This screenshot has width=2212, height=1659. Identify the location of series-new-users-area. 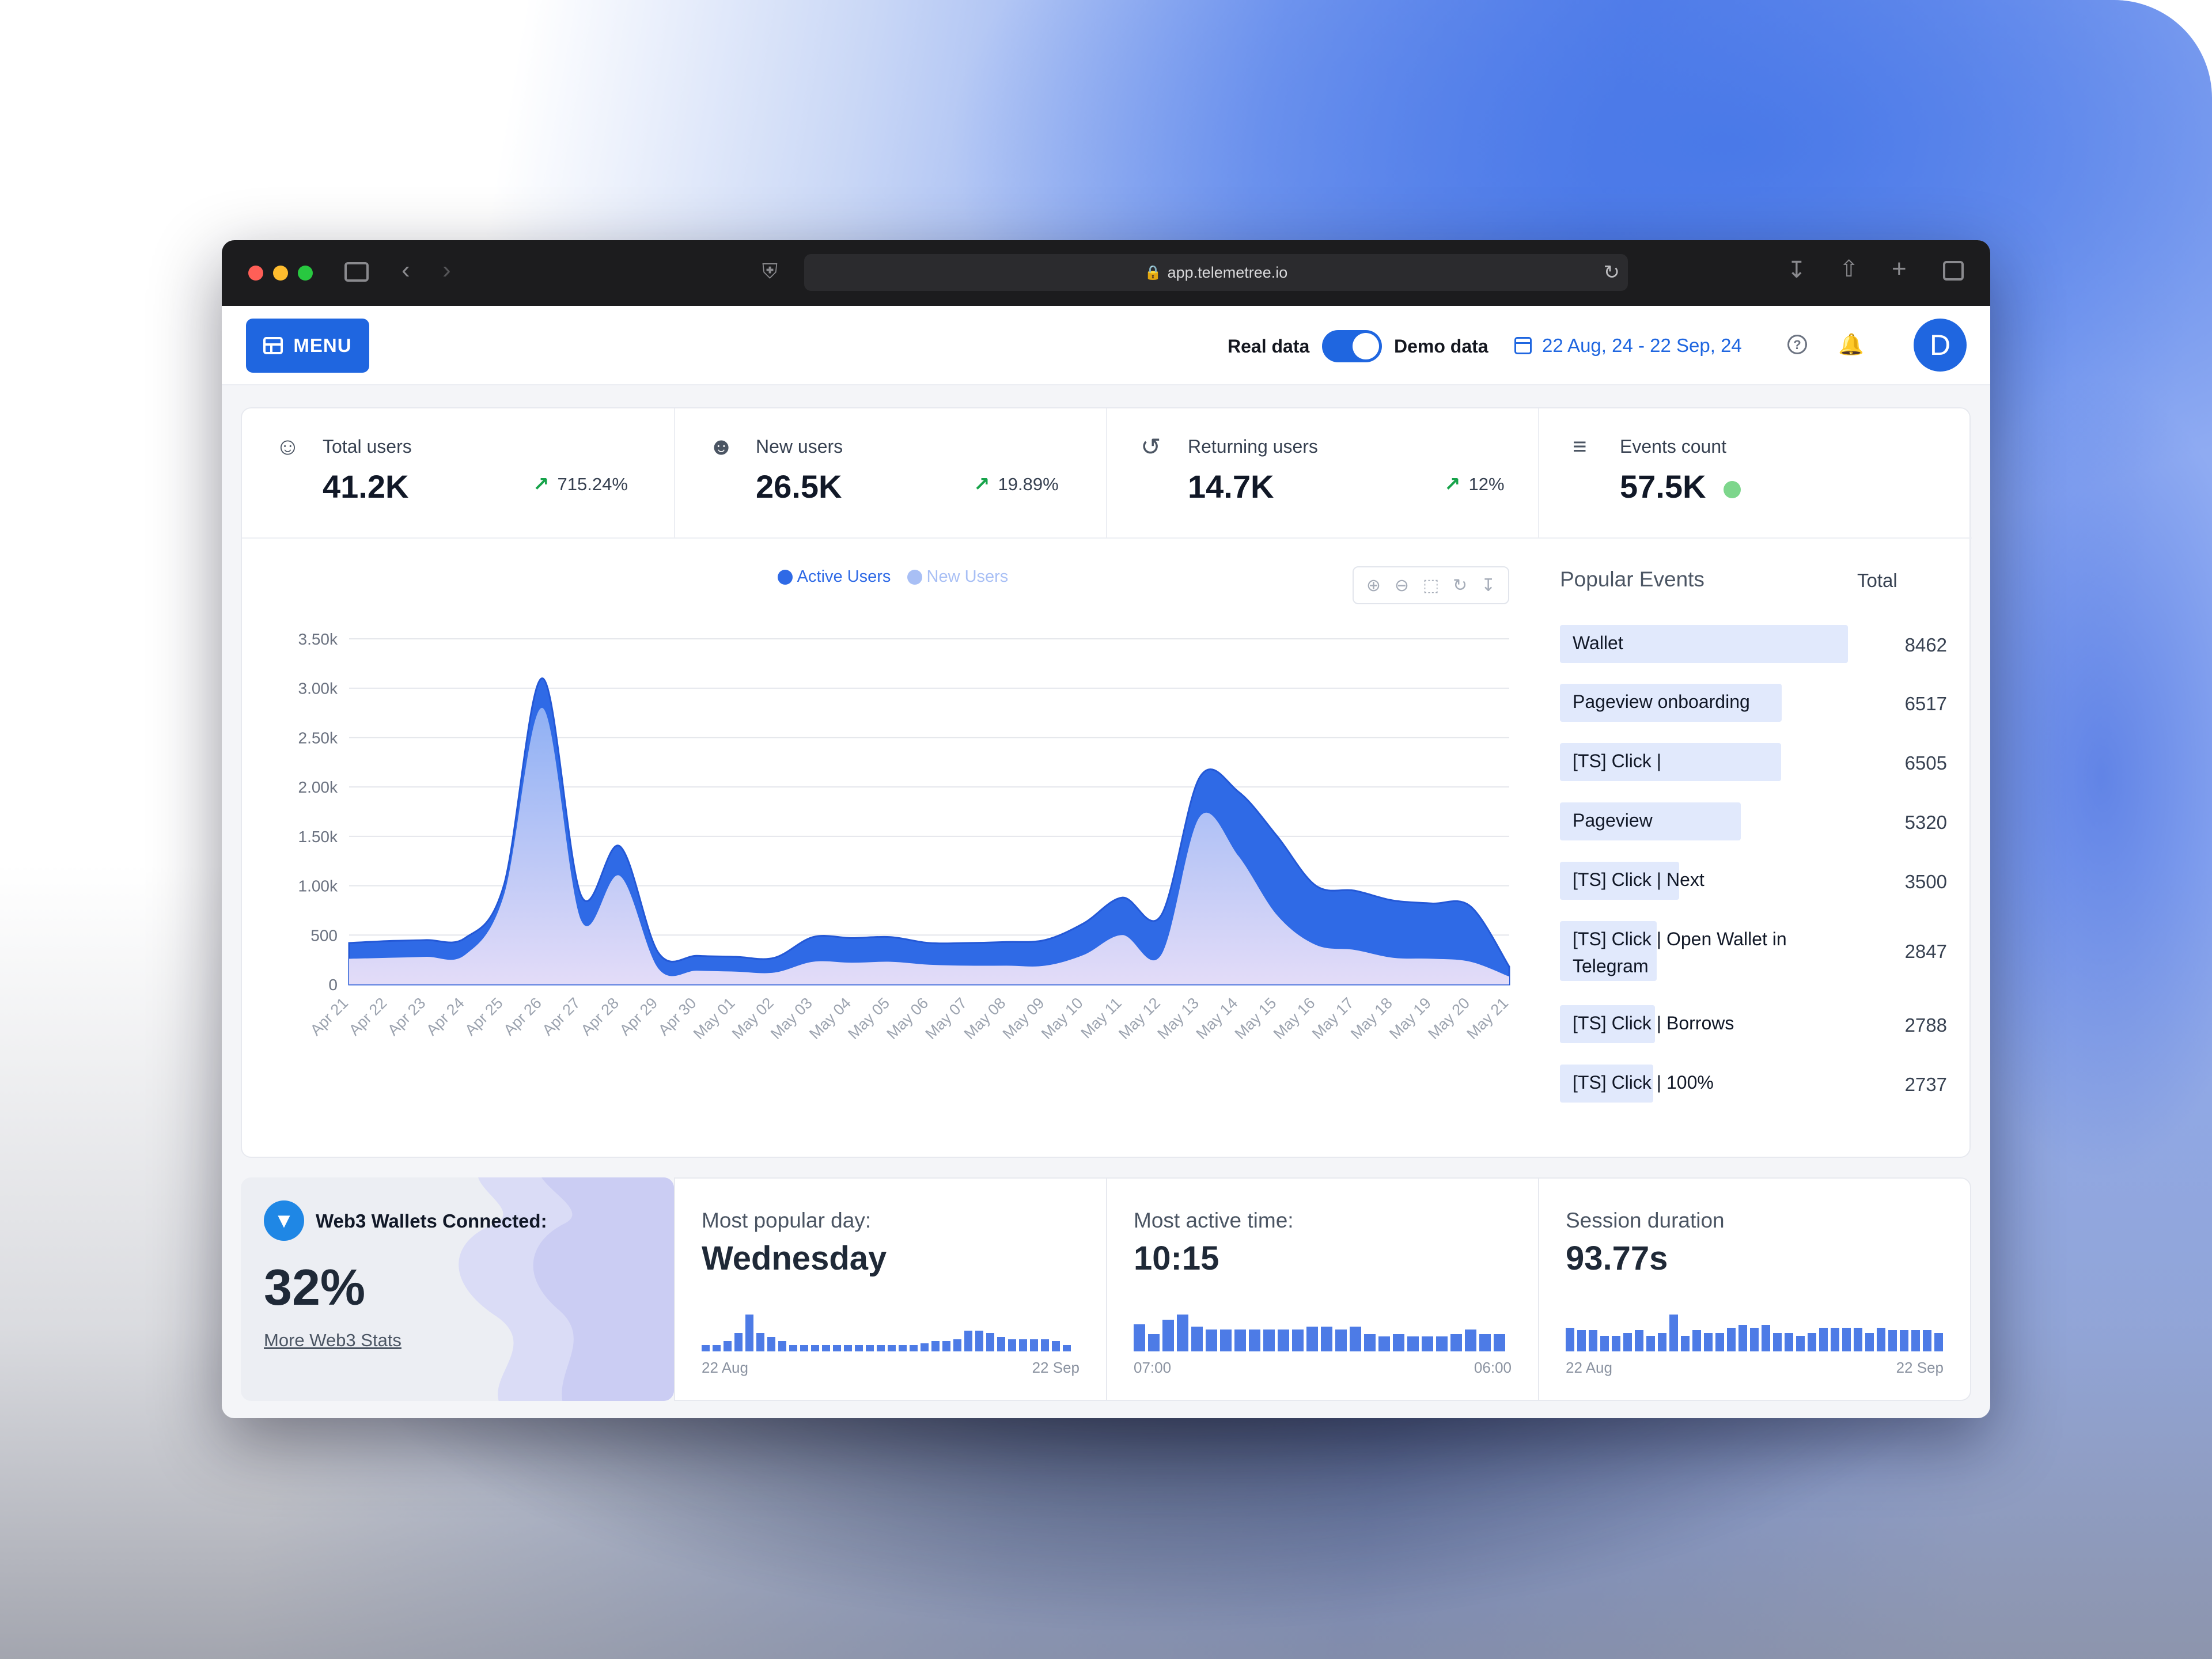
(929, 845).